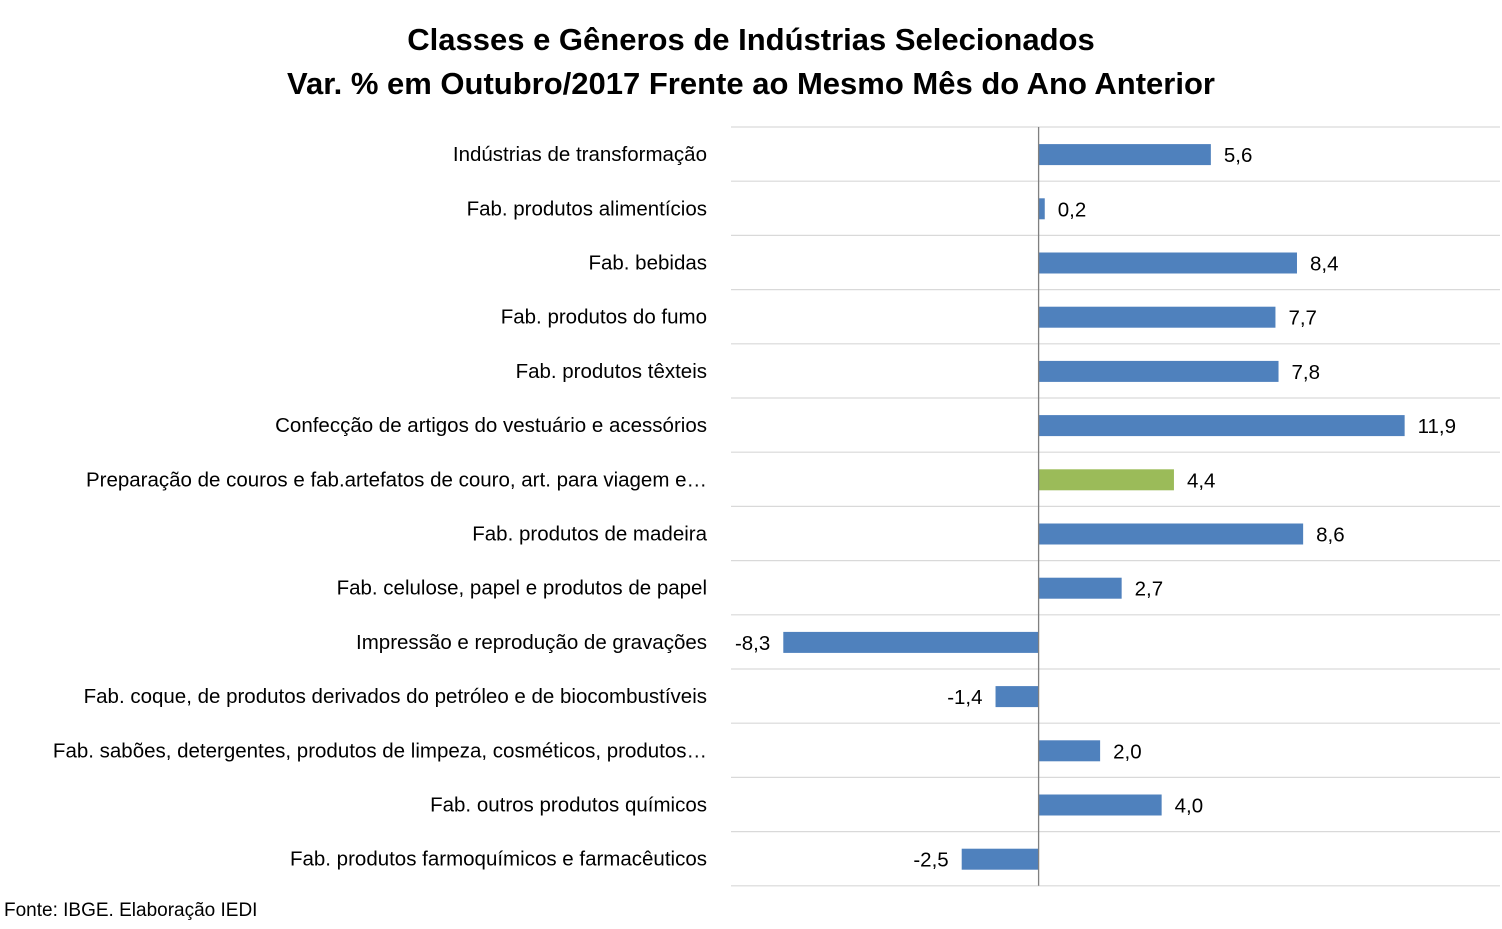 This screenshot has height=929, width=1502. Describe the element at coordinates (964, 697) in the screenshot. I see `data-label: -1,4` at that location.